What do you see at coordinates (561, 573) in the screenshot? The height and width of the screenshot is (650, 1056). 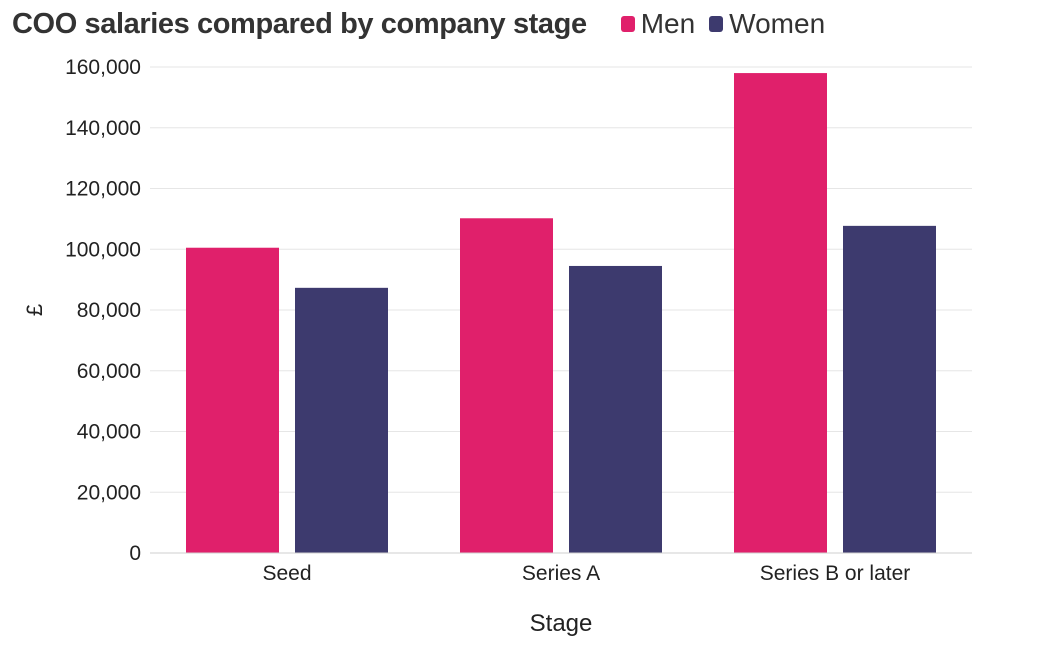 I see `x-tick-label: Series A` at bounding box center [561, 573].